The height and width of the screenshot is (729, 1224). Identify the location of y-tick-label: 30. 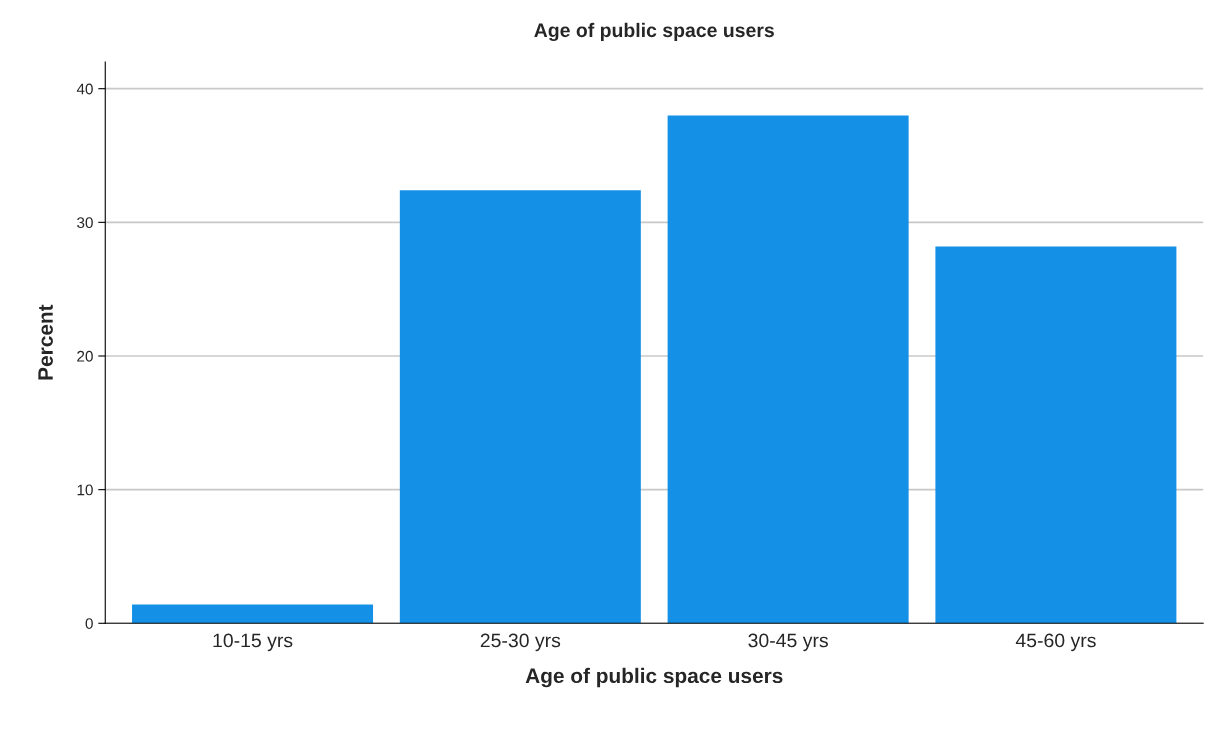
(85, 223).